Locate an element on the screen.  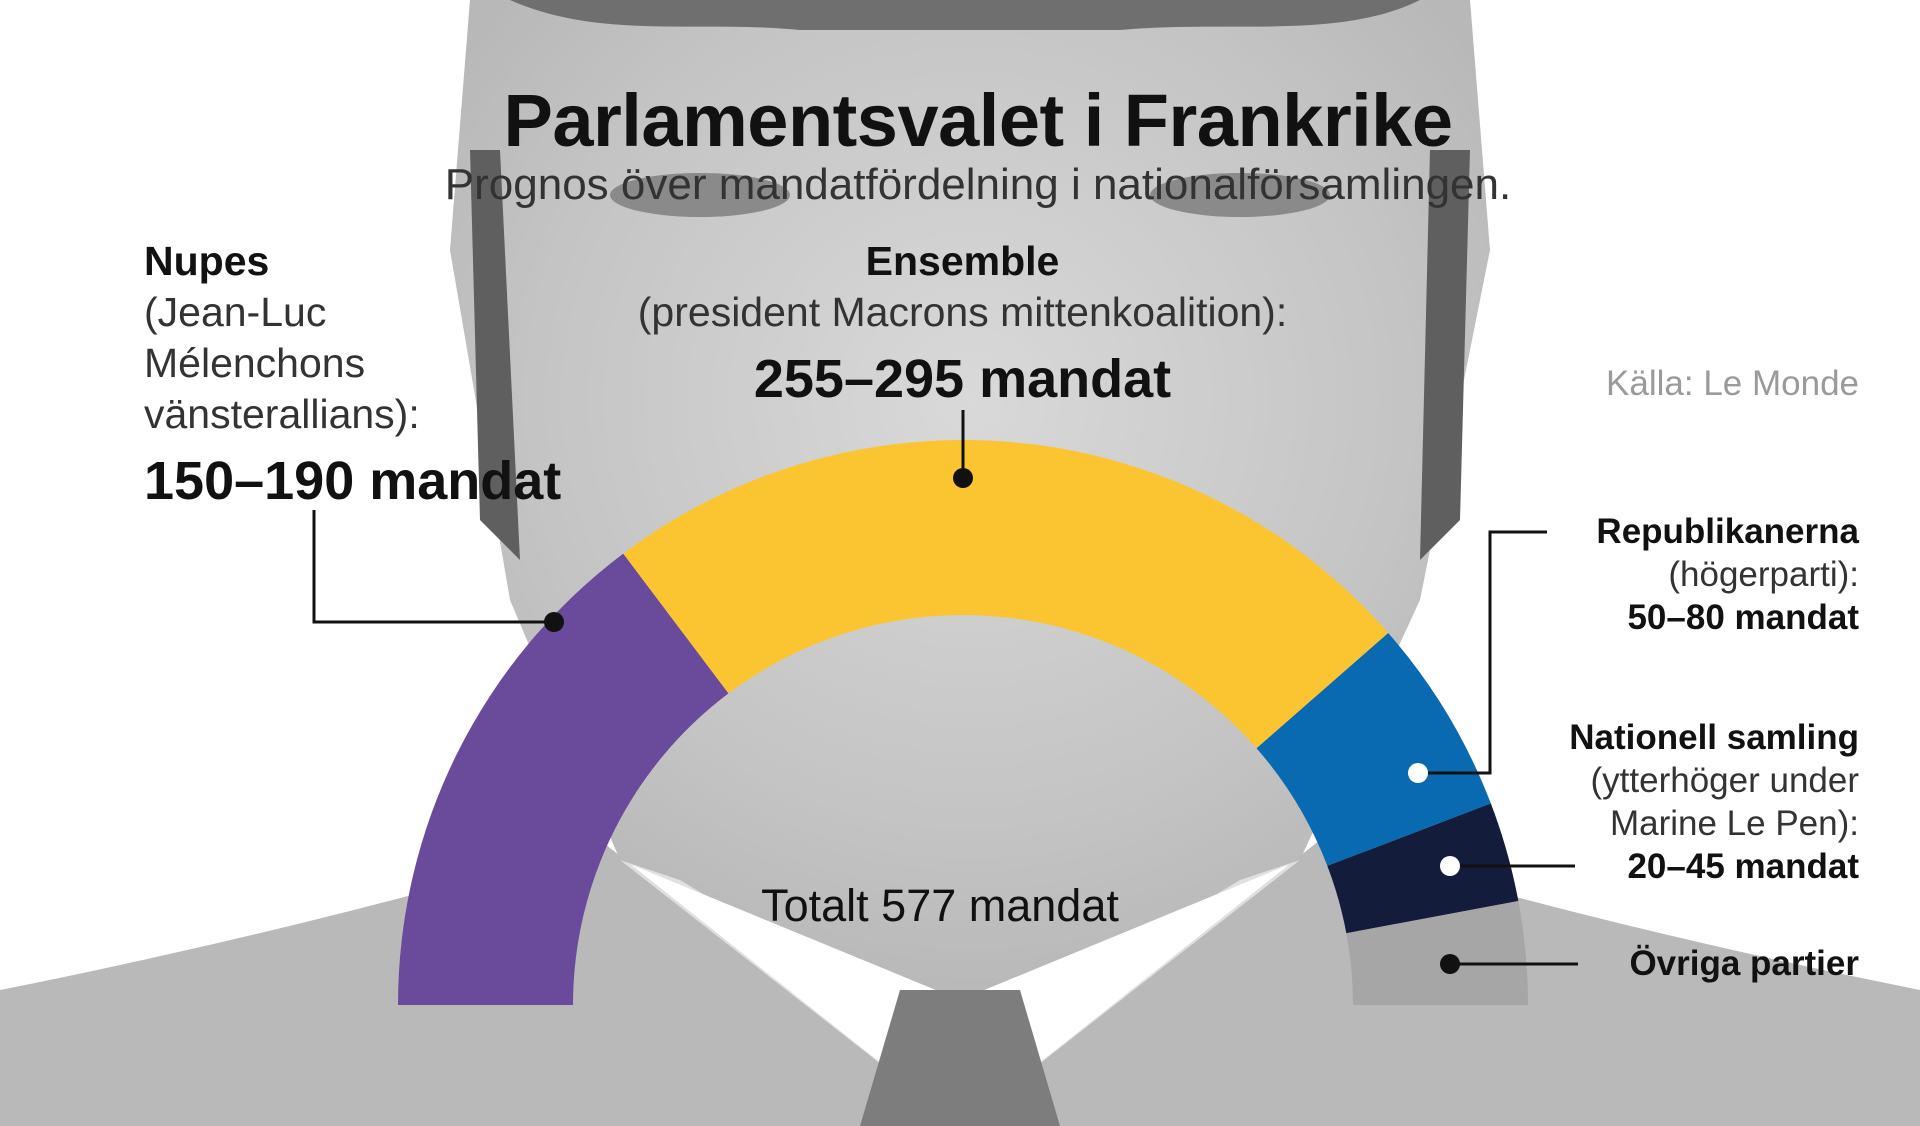
arc-segment-övriga-partier is located at coordinates (1437, 953).